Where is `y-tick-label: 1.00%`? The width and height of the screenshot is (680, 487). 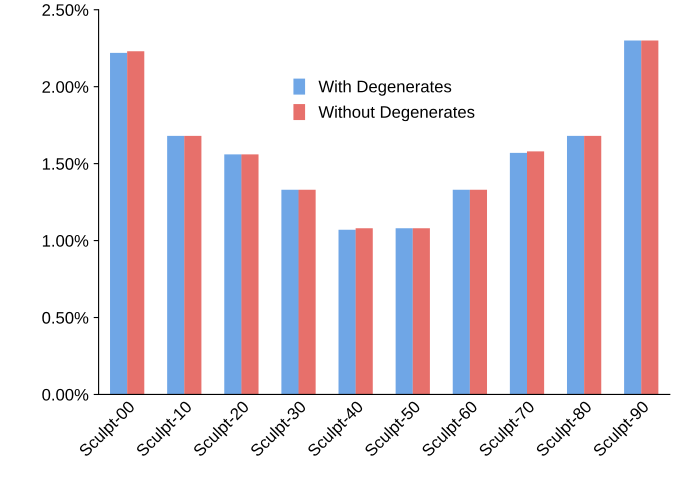
y-tick-label: 1.00% is located at coordinates (65, 240).